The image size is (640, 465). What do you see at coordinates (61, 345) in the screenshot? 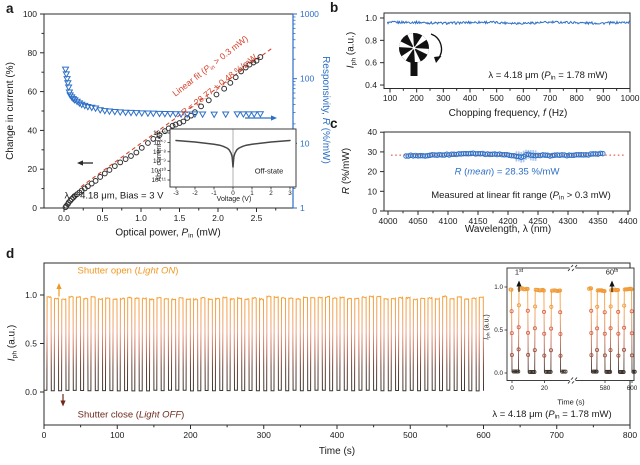
I see `panel-d-shutter-arrows` at bounding box center [61, 345].